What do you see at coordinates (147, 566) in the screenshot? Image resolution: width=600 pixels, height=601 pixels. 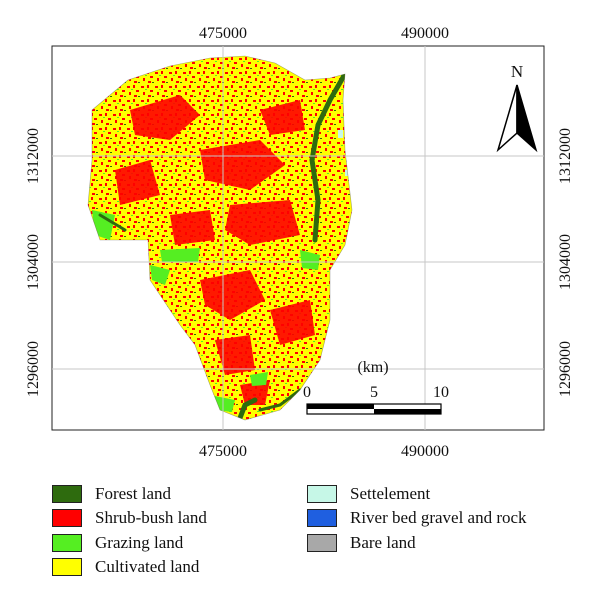 I see `legend-label: Cultivated land` at bounding box center [147, 566].